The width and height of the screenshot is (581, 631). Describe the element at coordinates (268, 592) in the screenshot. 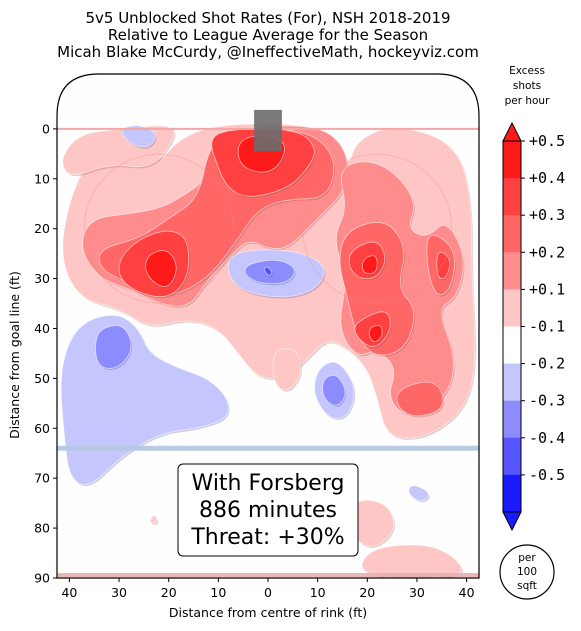

I see `x-tick-label-4: 0` at that location.